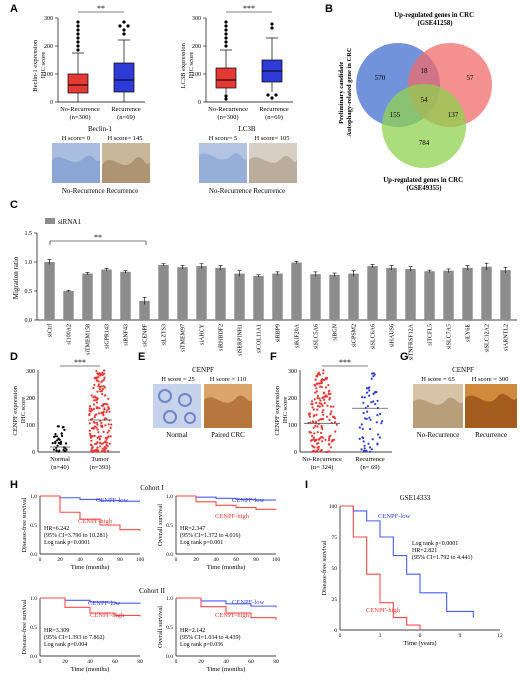  What do you see at coordinates (78, 83) in the screenshot?
I see `box-no-recurrence` at bounding box center [78, 83].